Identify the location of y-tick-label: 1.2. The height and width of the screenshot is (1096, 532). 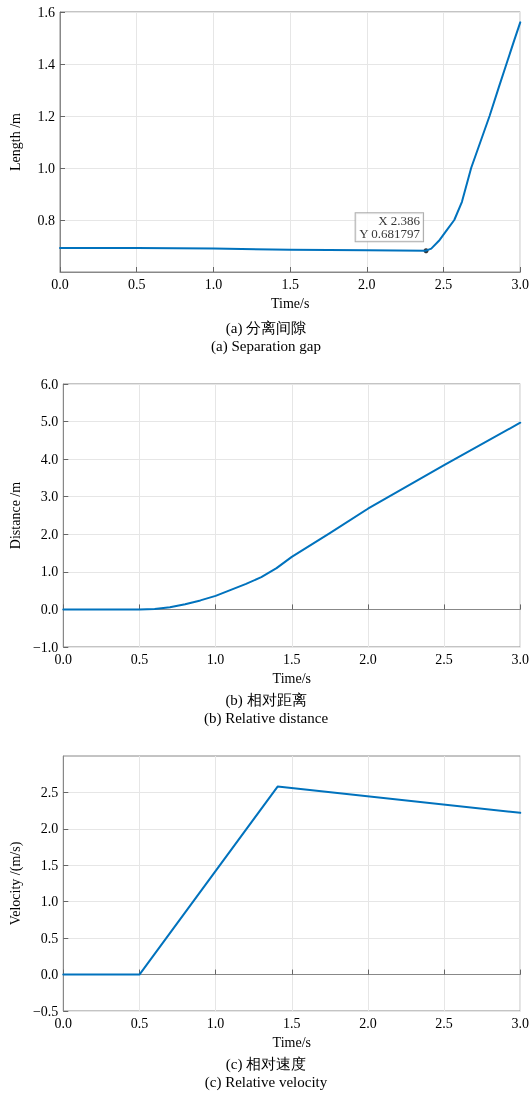
(46, 116).